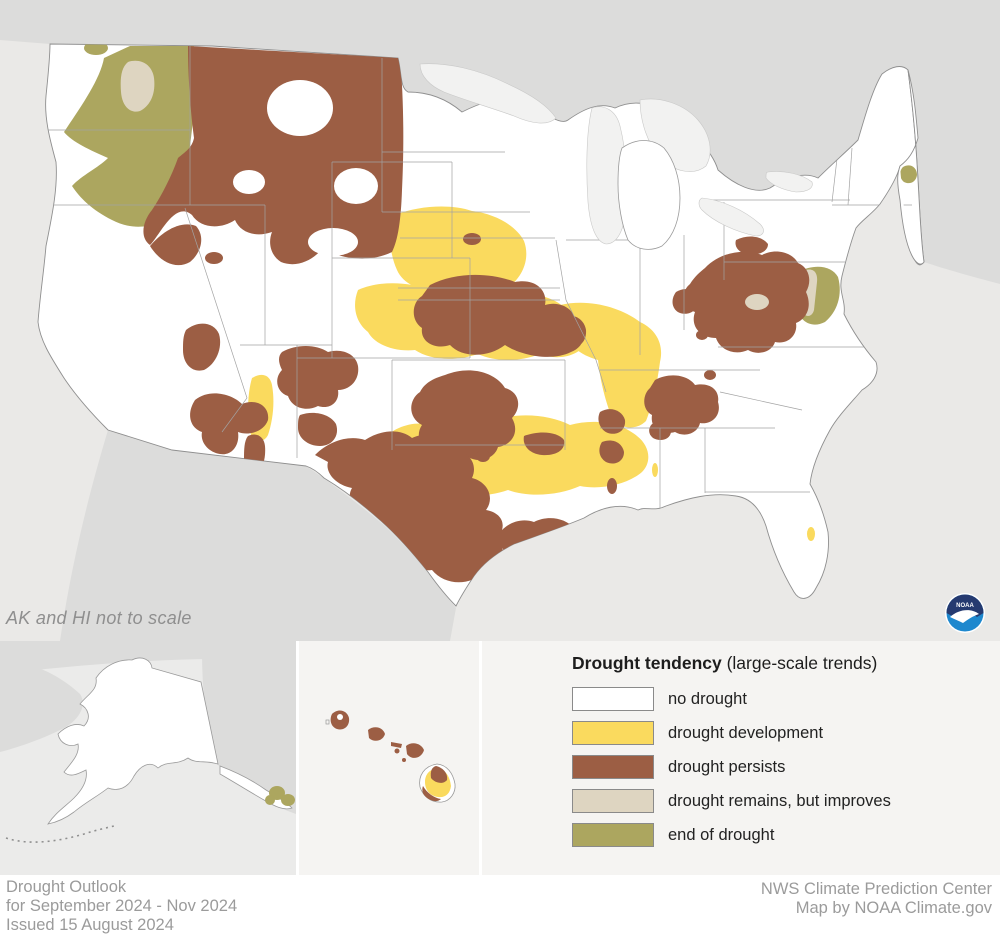 Image resolution: width=1000 pixels, height=938 pixels. What do you see at coordinates (876, 889) in the screenshot?
I see `footer-center-credit: NWS Climate Prediction Center` at bounding box center [876, 889].